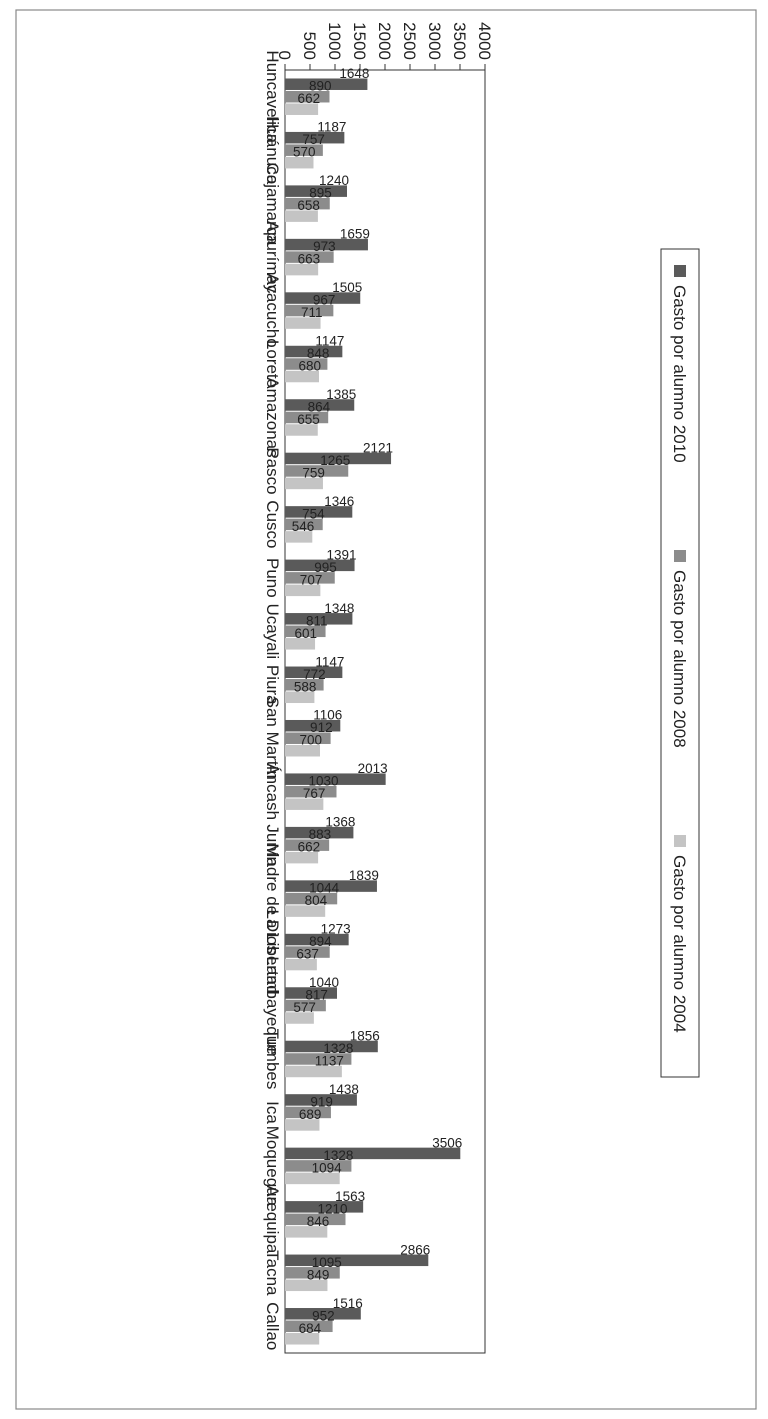 The width and height of the screenshot is (768, 1419). Describe the element at coordinates (320, 86) in the screenshot. I see `data-label: 890` at that location.